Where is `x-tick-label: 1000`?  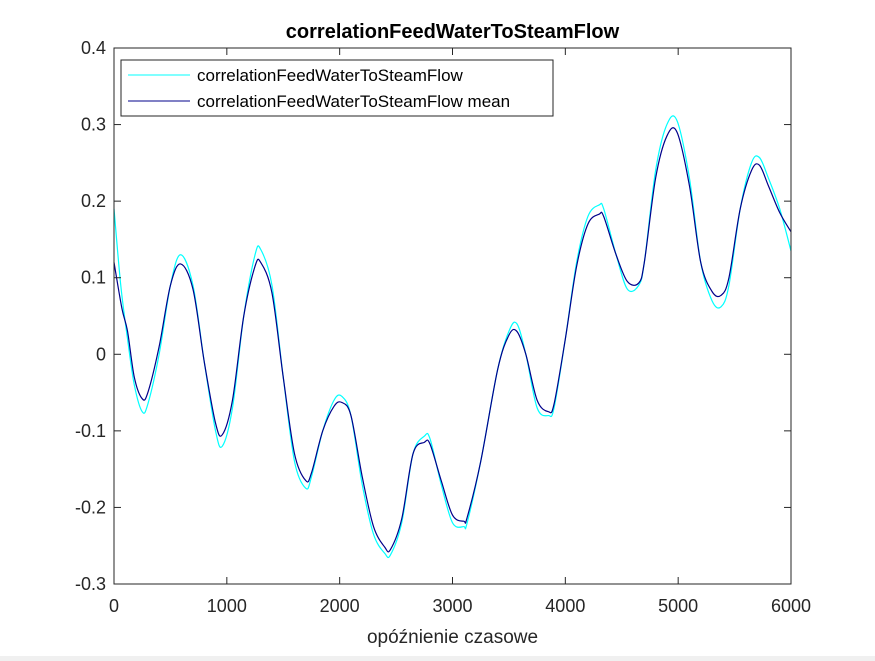
x-tick-label: 1000 is located at coordinates (227, 606).